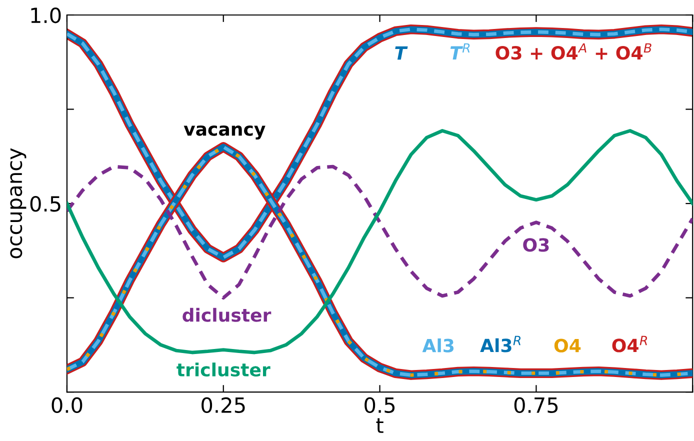  What do you see at coordinates (500, 344) in the screenshot?
I see `series-label: Al3$^{R}$` at bounding box center [500, 344].